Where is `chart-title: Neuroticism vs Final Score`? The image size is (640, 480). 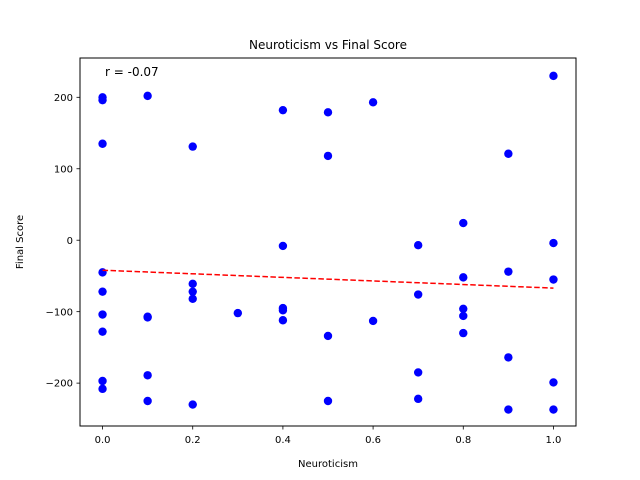 chart-title: Neuroticism vs Final Score is located at coordinates (328, 45).